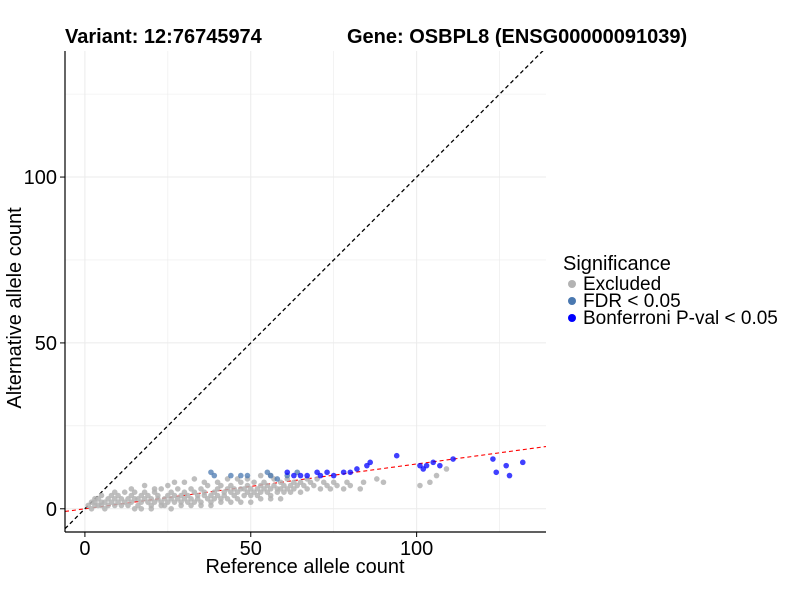 This screenshot has height=600, width=800. Describe the element at coordinates (572, 318) in the screenshot. I see `legend-swatch-bonferroni` at that location.